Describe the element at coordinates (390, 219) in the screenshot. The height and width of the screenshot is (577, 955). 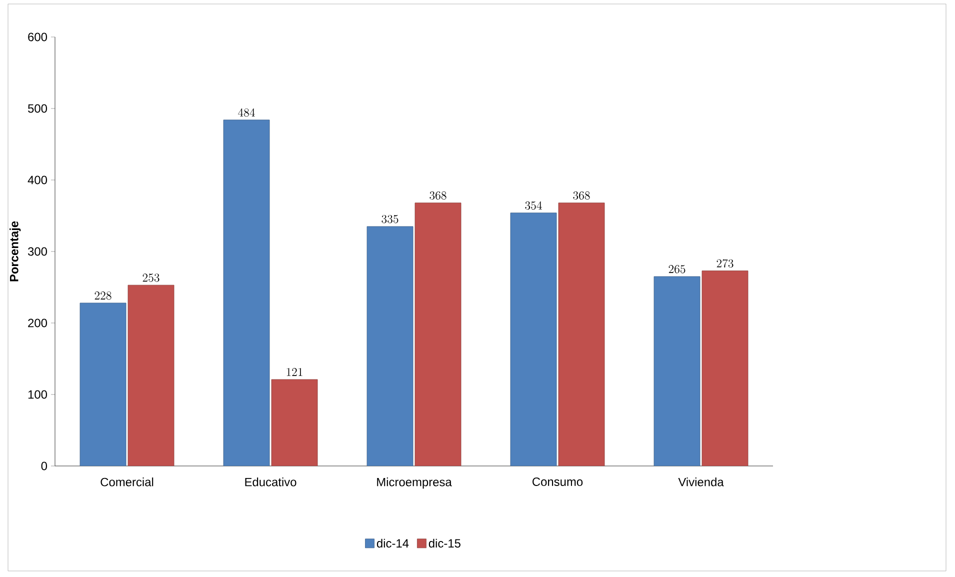
I see `data-label: 335` at that location.